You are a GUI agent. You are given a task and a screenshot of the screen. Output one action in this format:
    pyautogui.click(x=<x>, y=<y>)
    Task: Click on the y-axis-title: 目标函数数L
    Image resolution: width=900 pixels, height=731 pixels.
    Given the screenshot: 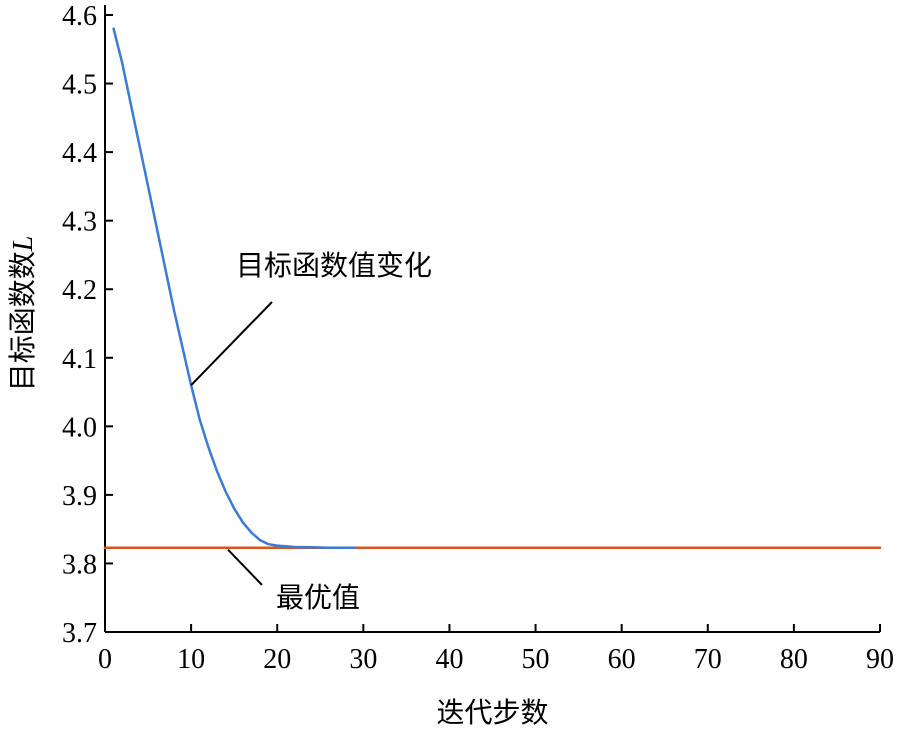 What is the action you would take?
    pyautogui.click(x=22, y=314)
    